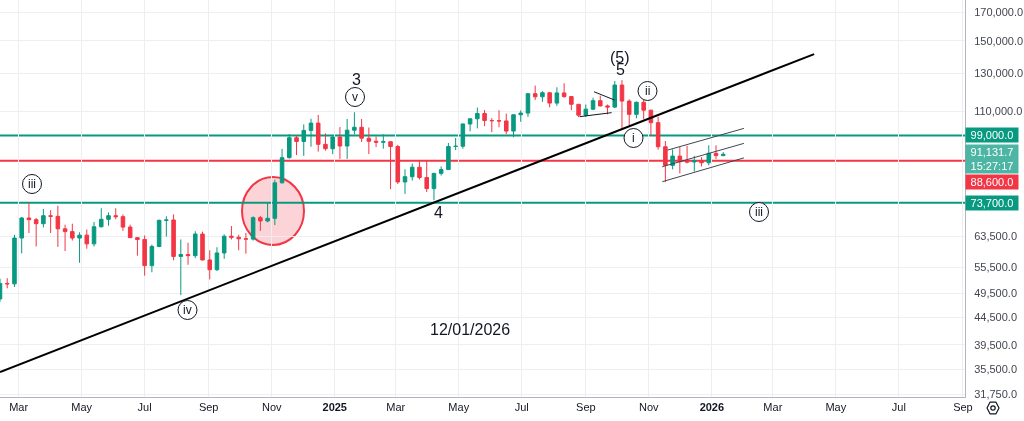  What do you see at coordinates (999, 40) in the screenshot?
I see `y-tick-label: 150,000.0` at bounding box center [999, 40].